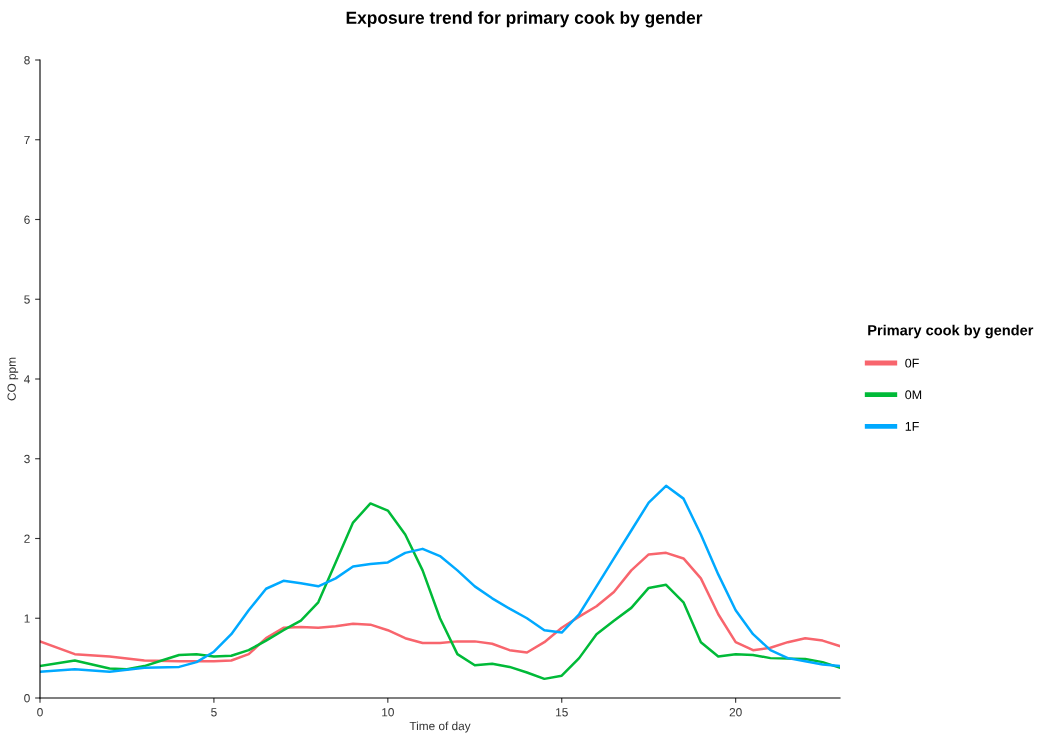 Image resolution: width=1048 pixels, height=742 pixels. I want to click on y-tick-label: 7, so click(27, 140).